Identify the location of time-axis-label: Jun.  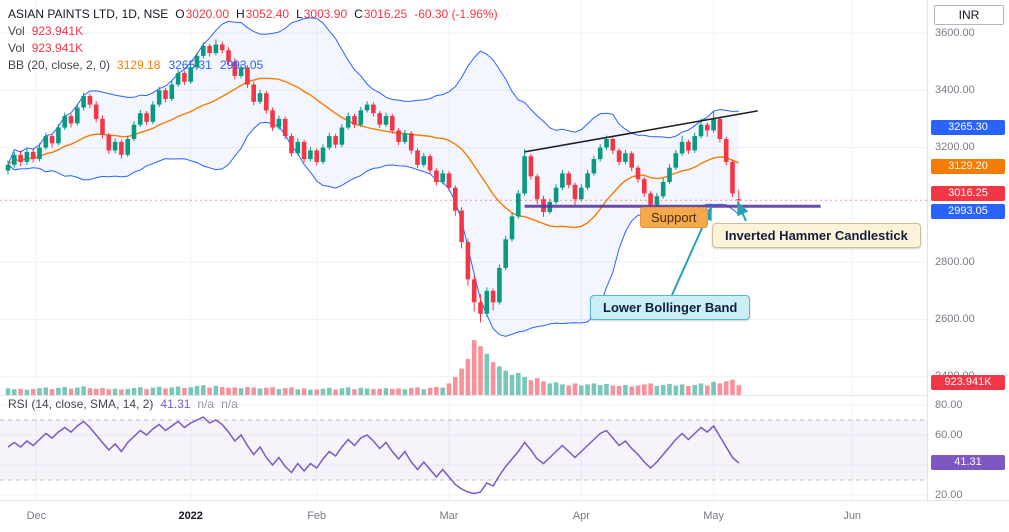
(852, 516).